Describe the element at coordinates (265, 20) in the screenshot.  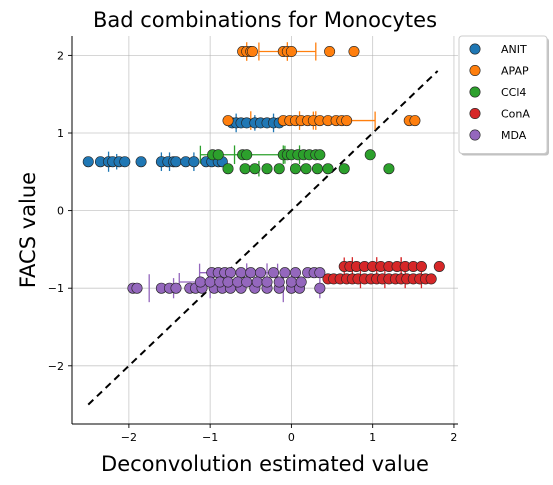
I see `chart-title: Bad combinations for Monocytes` at that location.